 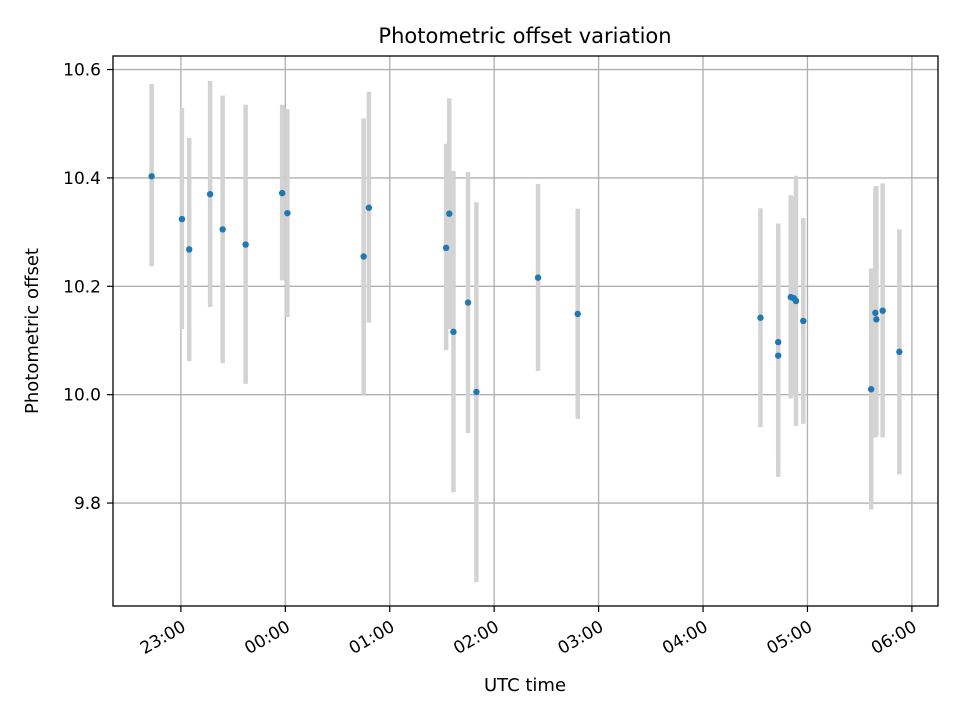 I want to click on y-axis-label: Photometric offset, so click(x=32, y=331).